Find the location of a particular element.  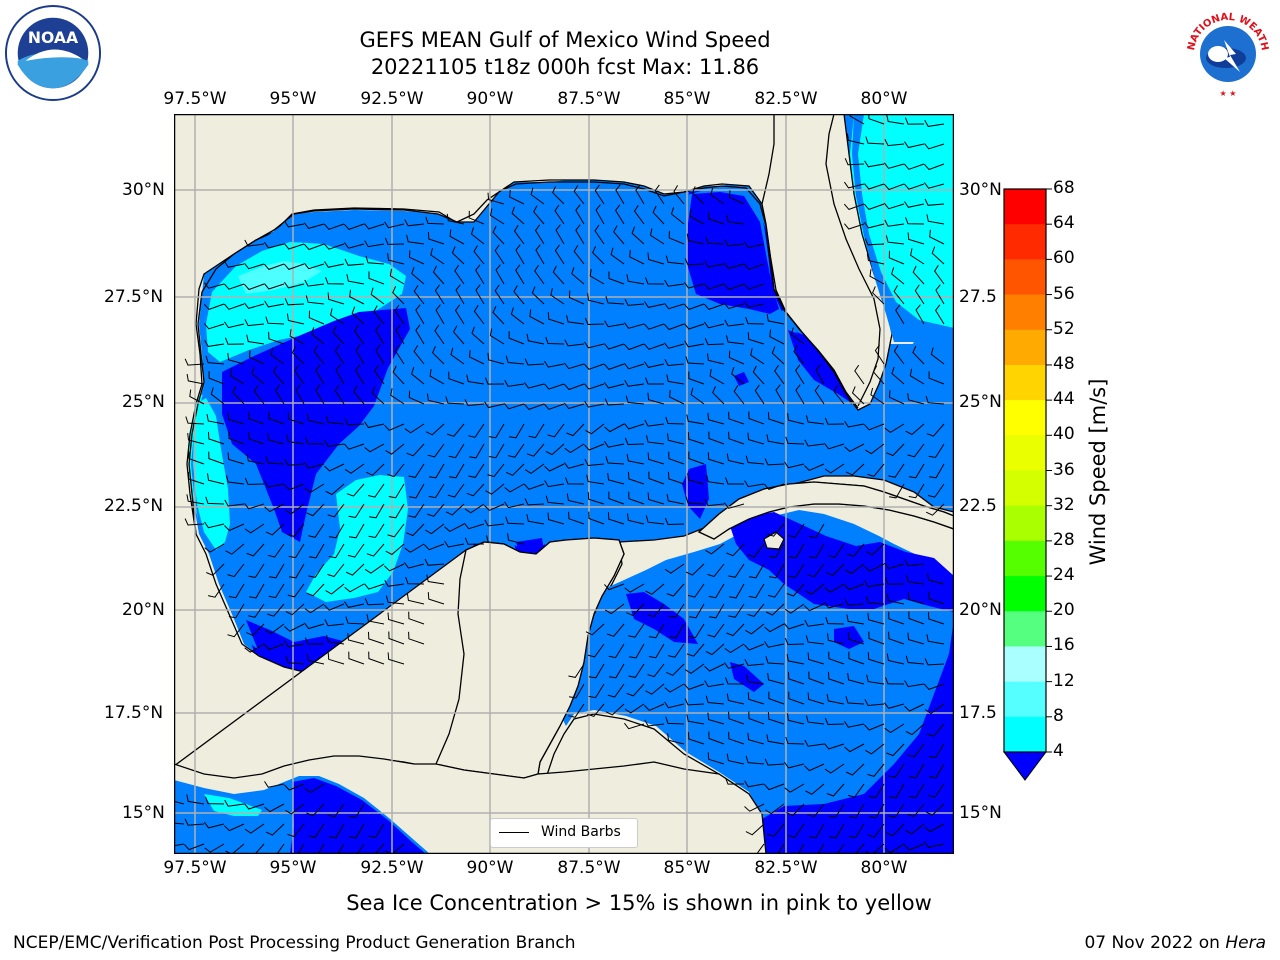

lon-label: 90°W is located at coordinates (490, 868).